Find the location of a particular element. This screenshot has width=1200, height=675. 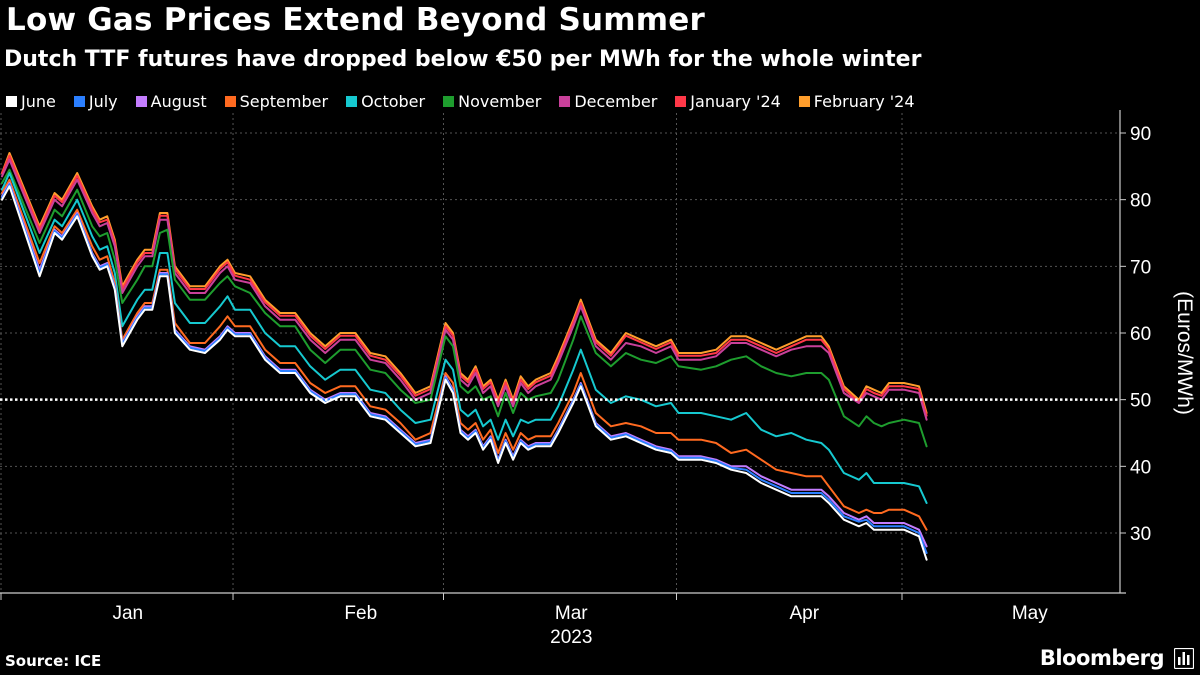

legend-label: February '24 is located at coordinates (864, 101).